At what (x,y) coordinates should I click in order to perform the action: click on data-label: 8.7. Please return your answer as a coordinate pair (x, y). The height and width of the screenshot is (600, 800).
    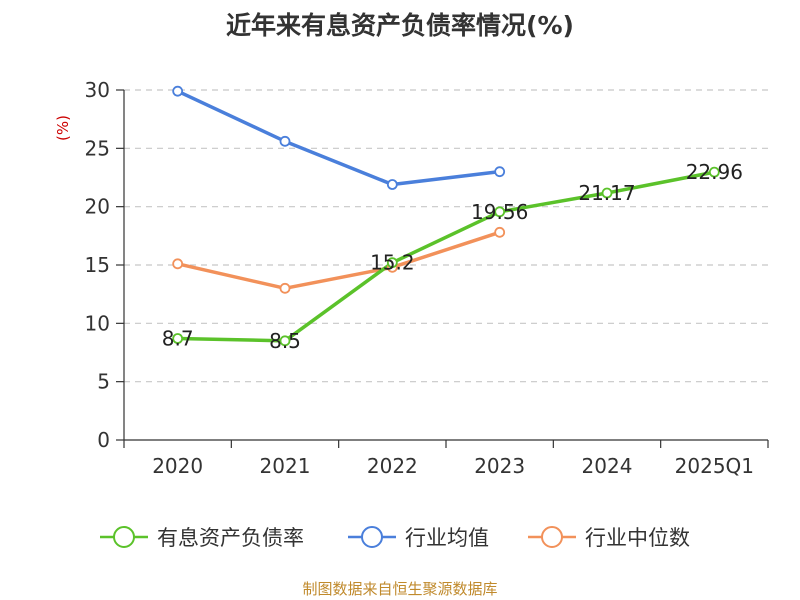
    Looking at the image, I should click on (178, 339).